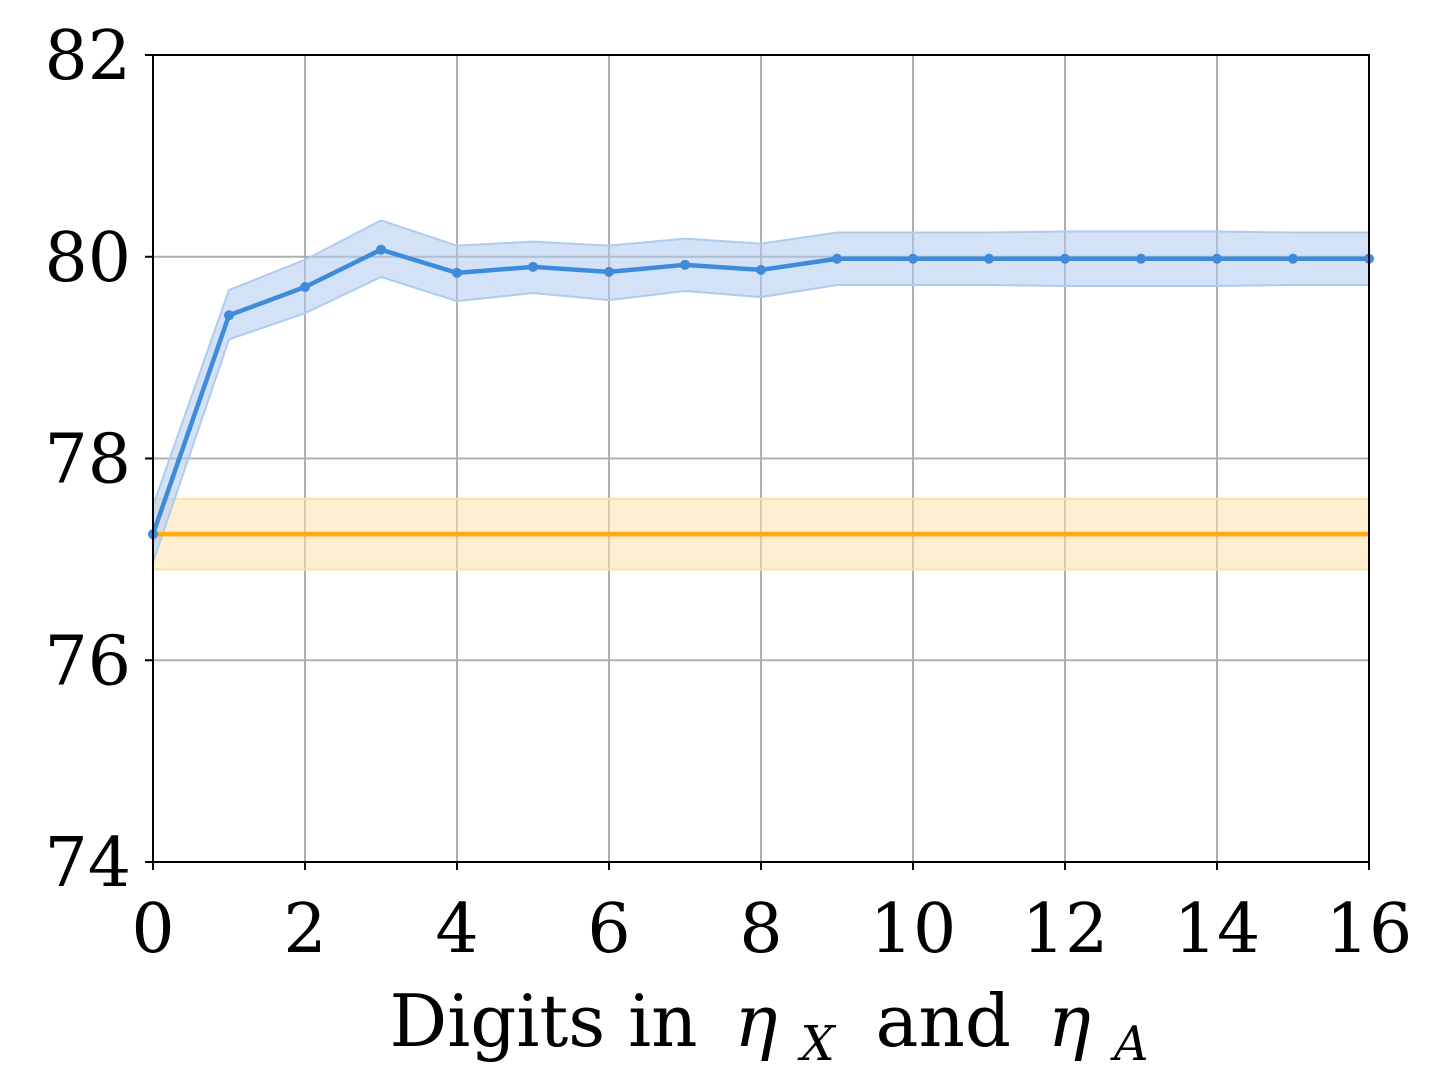 The height and width of the screenshot is (1092, 1447). Describe the element at coordinates (1069, 1021) in the screenshot. I see `x-axis-symbol-eta-a: η` at that location.